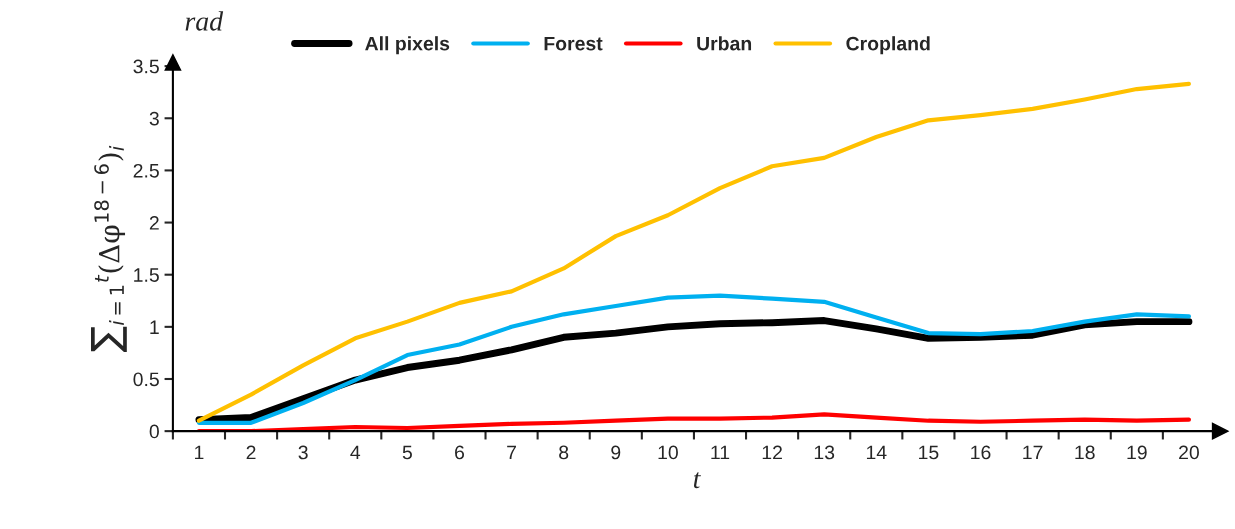  What do you see at coordinates (109, 248) in the screenshot?
I see `y-axis-title: ∑$_{i=1}$$^{t}$(Δφ$^{18−6}$)$_{i}$` at bounding box center [109, 248].